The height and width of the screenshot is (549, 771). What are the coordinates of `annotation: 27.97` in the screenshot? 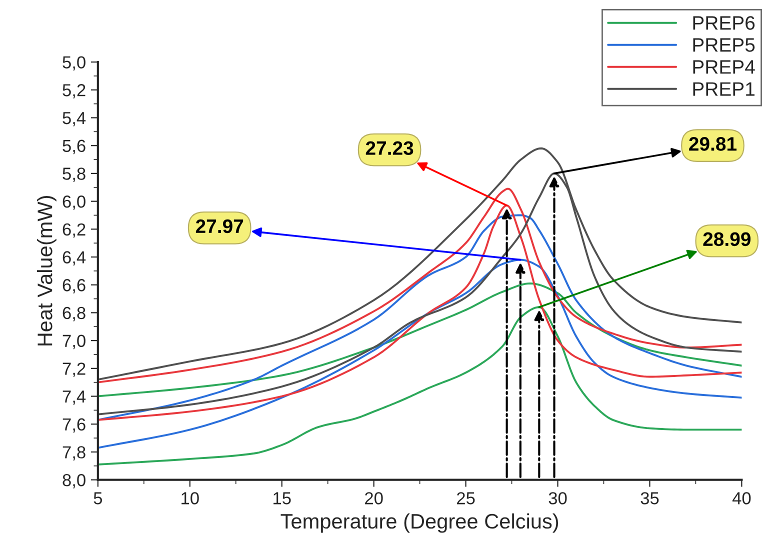 It's located at (220, 226).